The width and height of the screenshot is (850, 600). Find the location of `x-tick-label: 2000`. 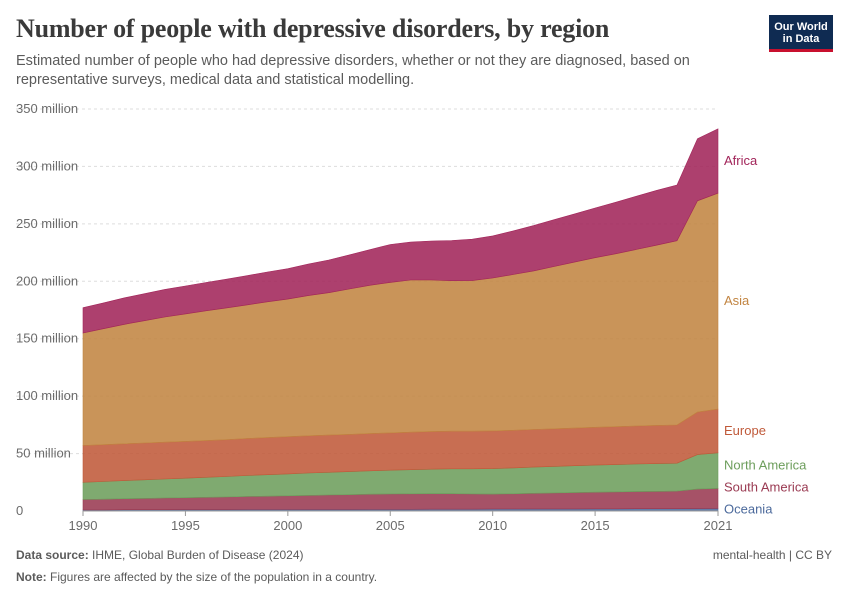

x-tick-label: 2000 is located at coordinates (287, 525).